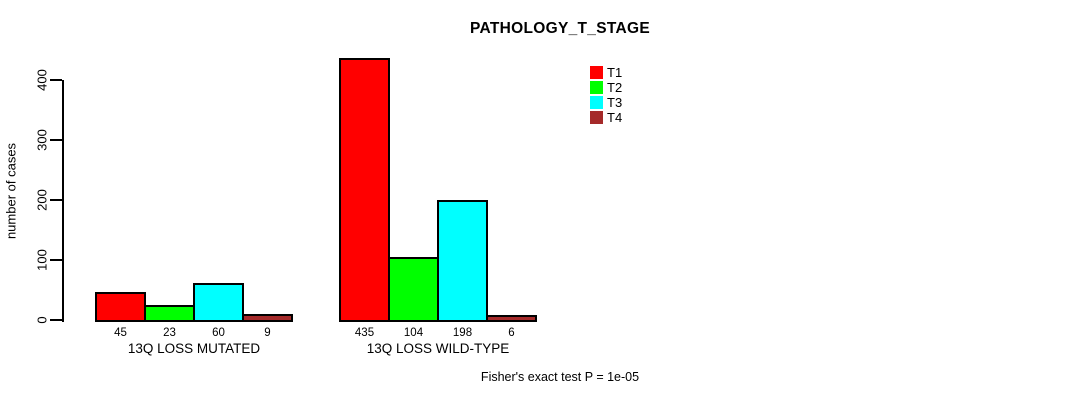 This screenshot has width=1090, height=400. What do you see at coordinates (42, 80) in the screenshot?
I see `y-tick-label: 400` at bounding box center [42, 80].